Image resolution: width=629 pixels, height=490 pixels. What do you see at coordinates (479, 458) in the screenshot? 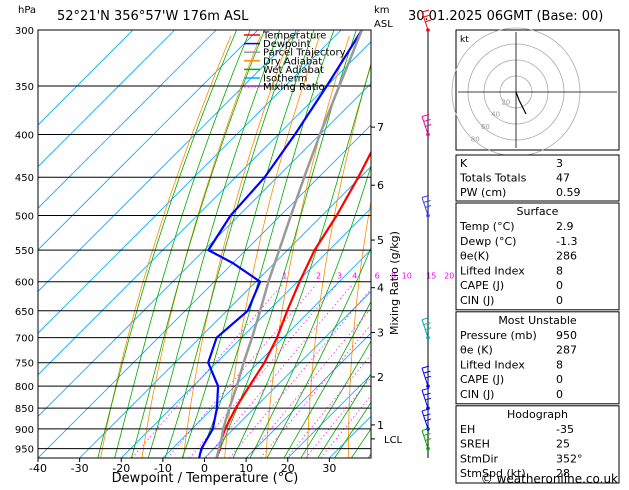
I see `hodograph-table-row-label: StmDir` at bounding box center [479, 458].